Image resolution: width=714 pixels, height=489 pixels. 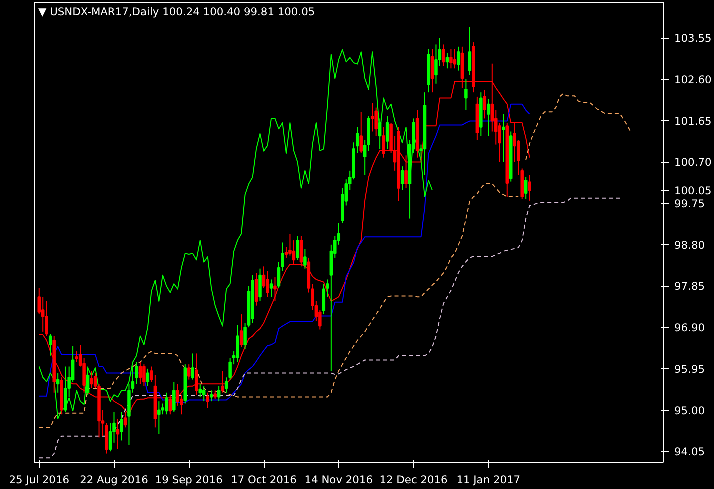 I want to click on y-tick-label: 103.55, so click(x=693, y=39).